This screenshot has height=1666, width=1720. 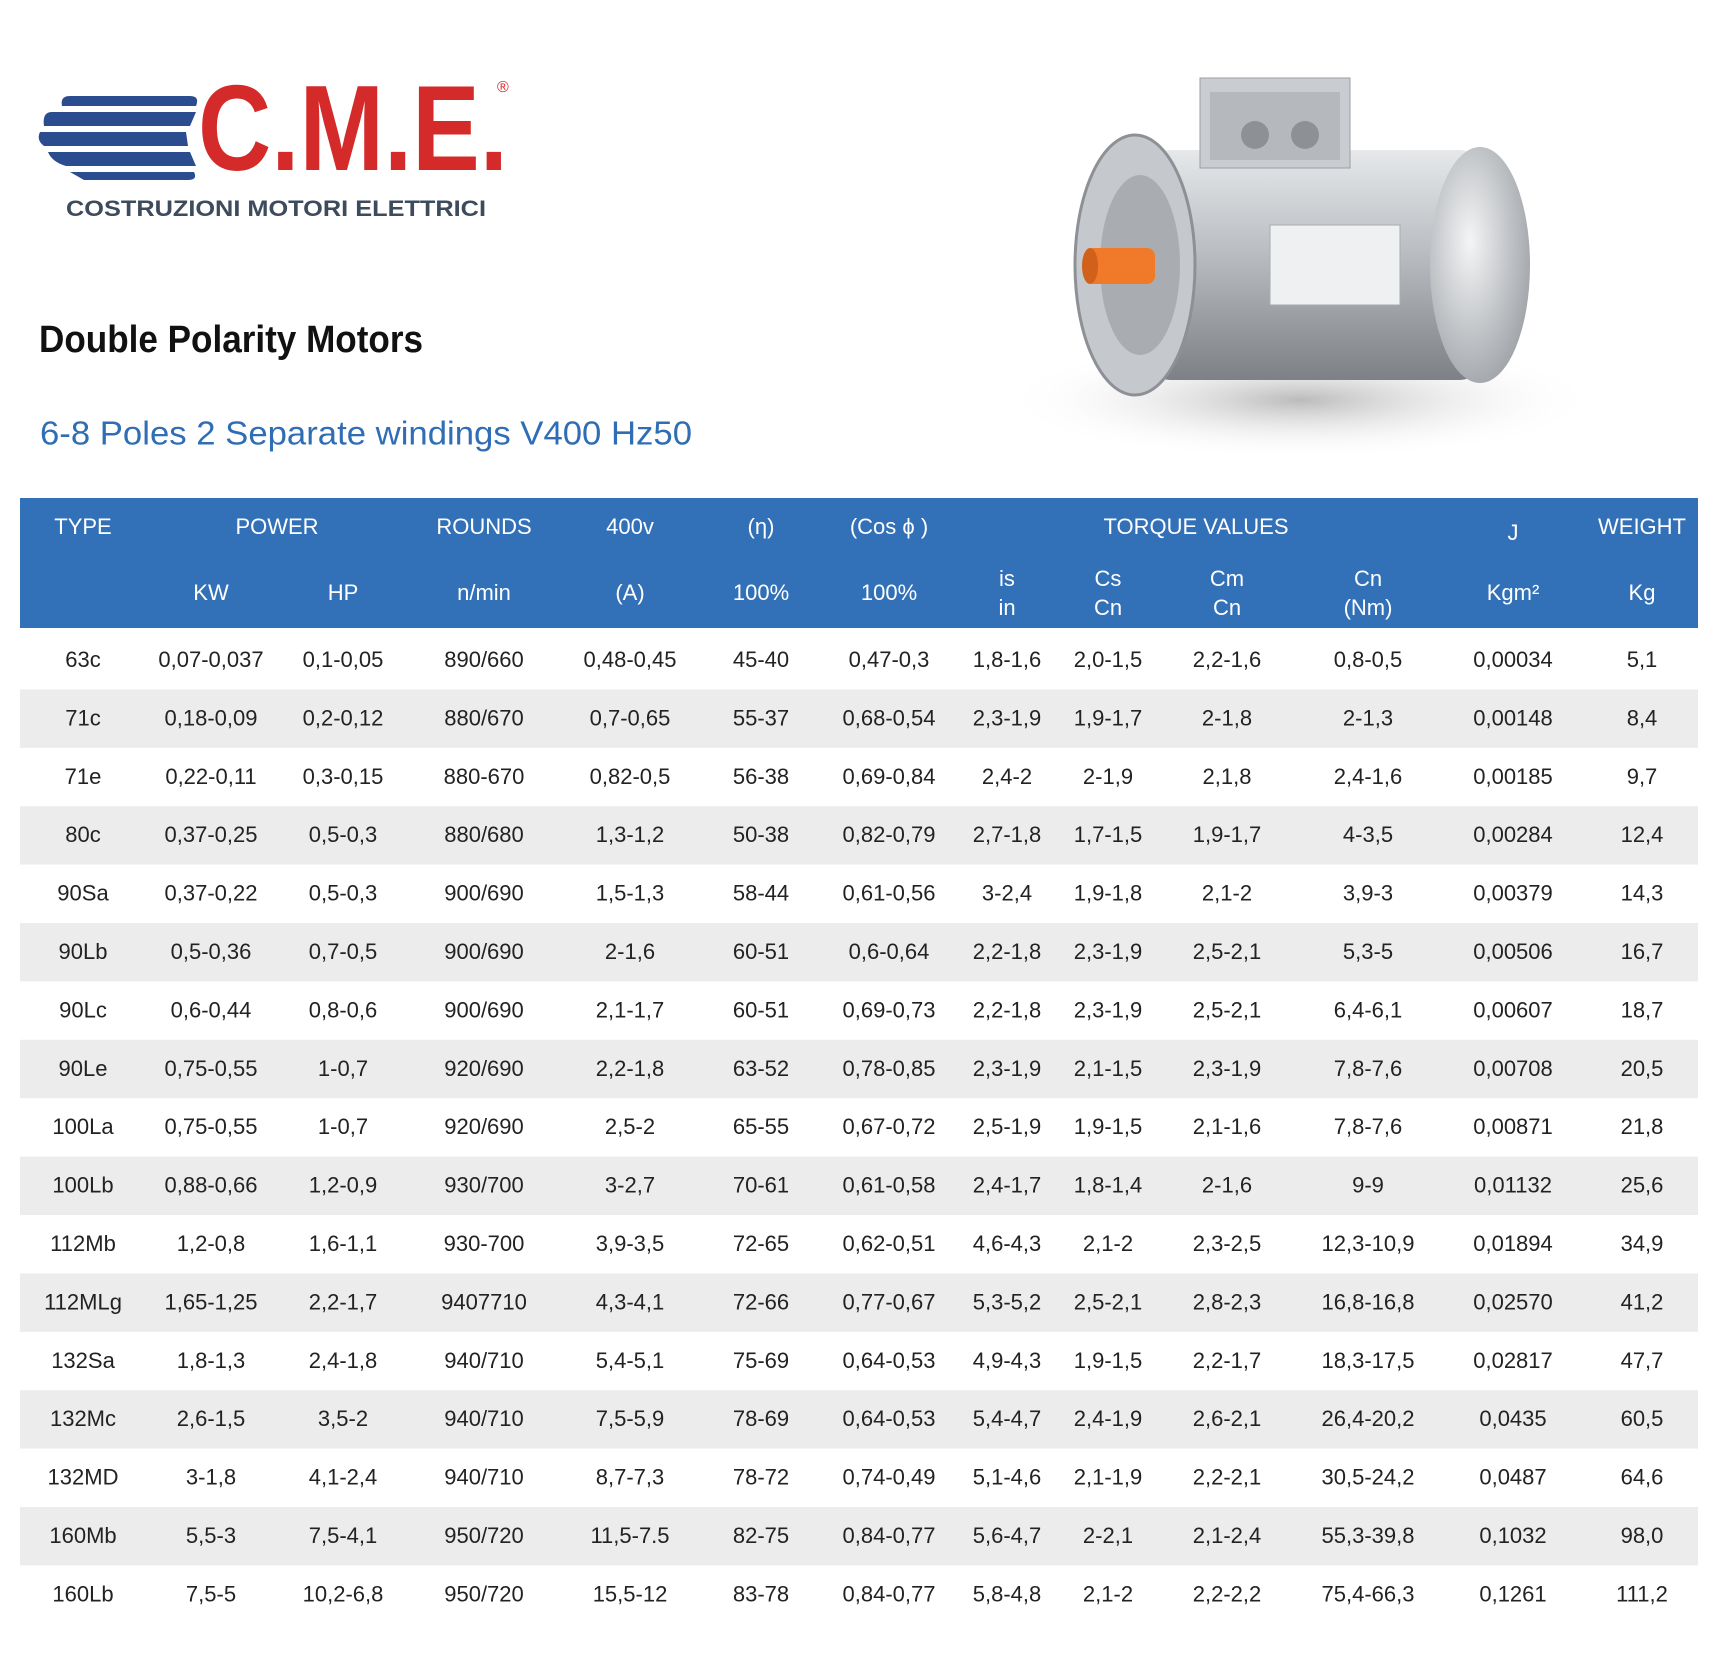 I want to click on table-cell: 0,6-0,64, so click(x=889, y=951).